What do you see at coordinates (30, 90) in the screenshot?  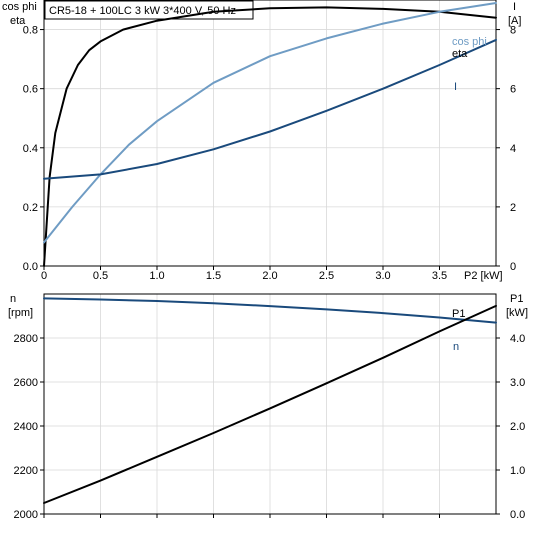 I see `top-left-tick-label: 0.6` at bounding box center [30, 90].